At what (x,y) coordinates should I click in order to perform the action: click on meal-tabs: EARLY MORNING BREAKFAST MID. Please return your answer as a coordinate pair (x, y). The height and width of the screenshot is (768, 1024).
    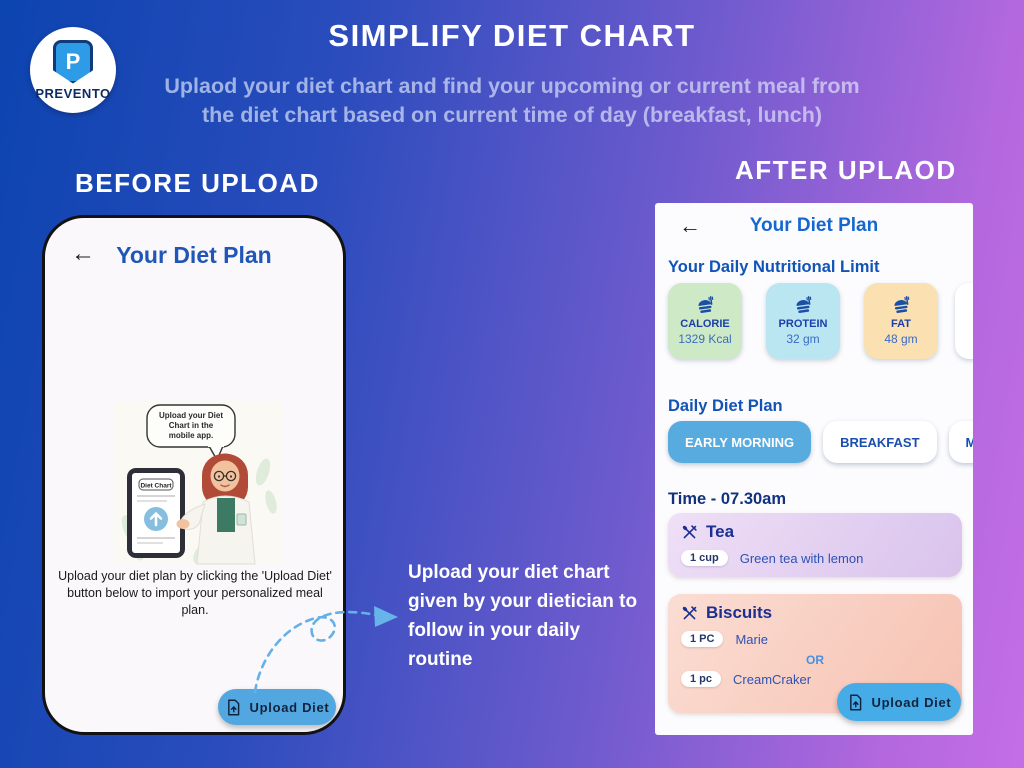
    Looking at the image, I should click on (820, 442).